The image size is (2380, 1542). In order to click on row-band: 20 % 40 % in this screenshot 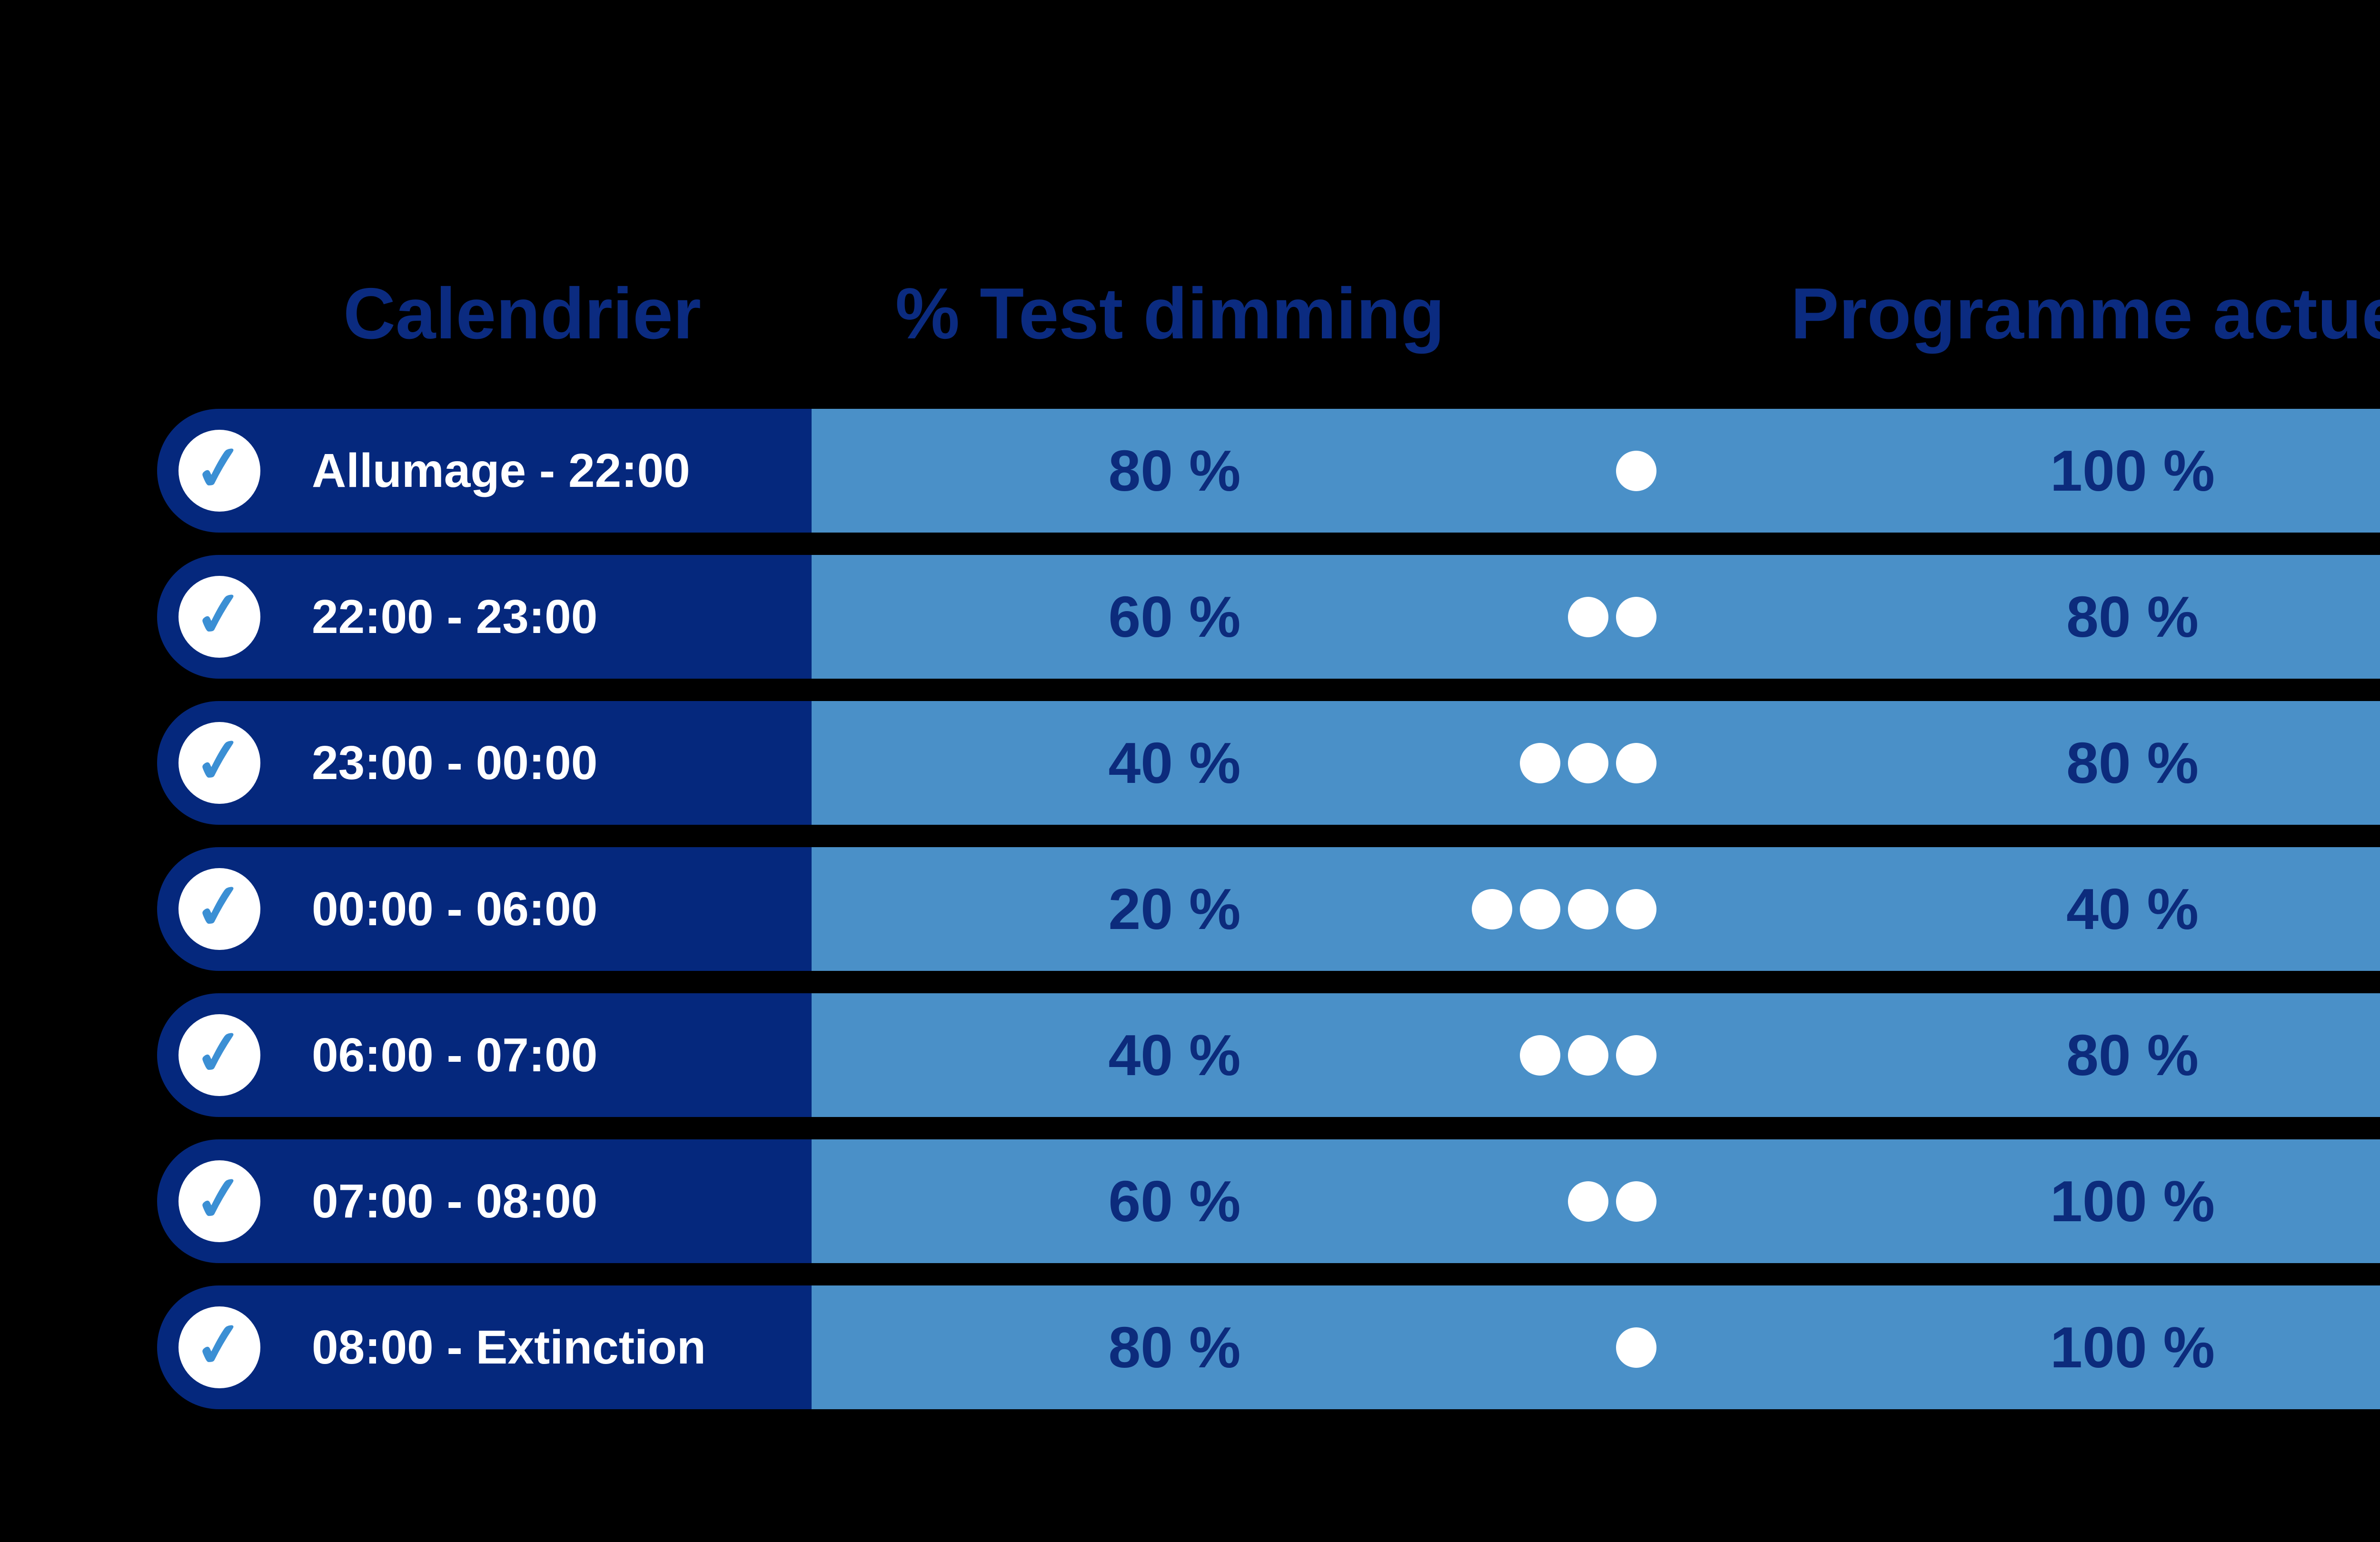, I will do `click(1596, 909)`.